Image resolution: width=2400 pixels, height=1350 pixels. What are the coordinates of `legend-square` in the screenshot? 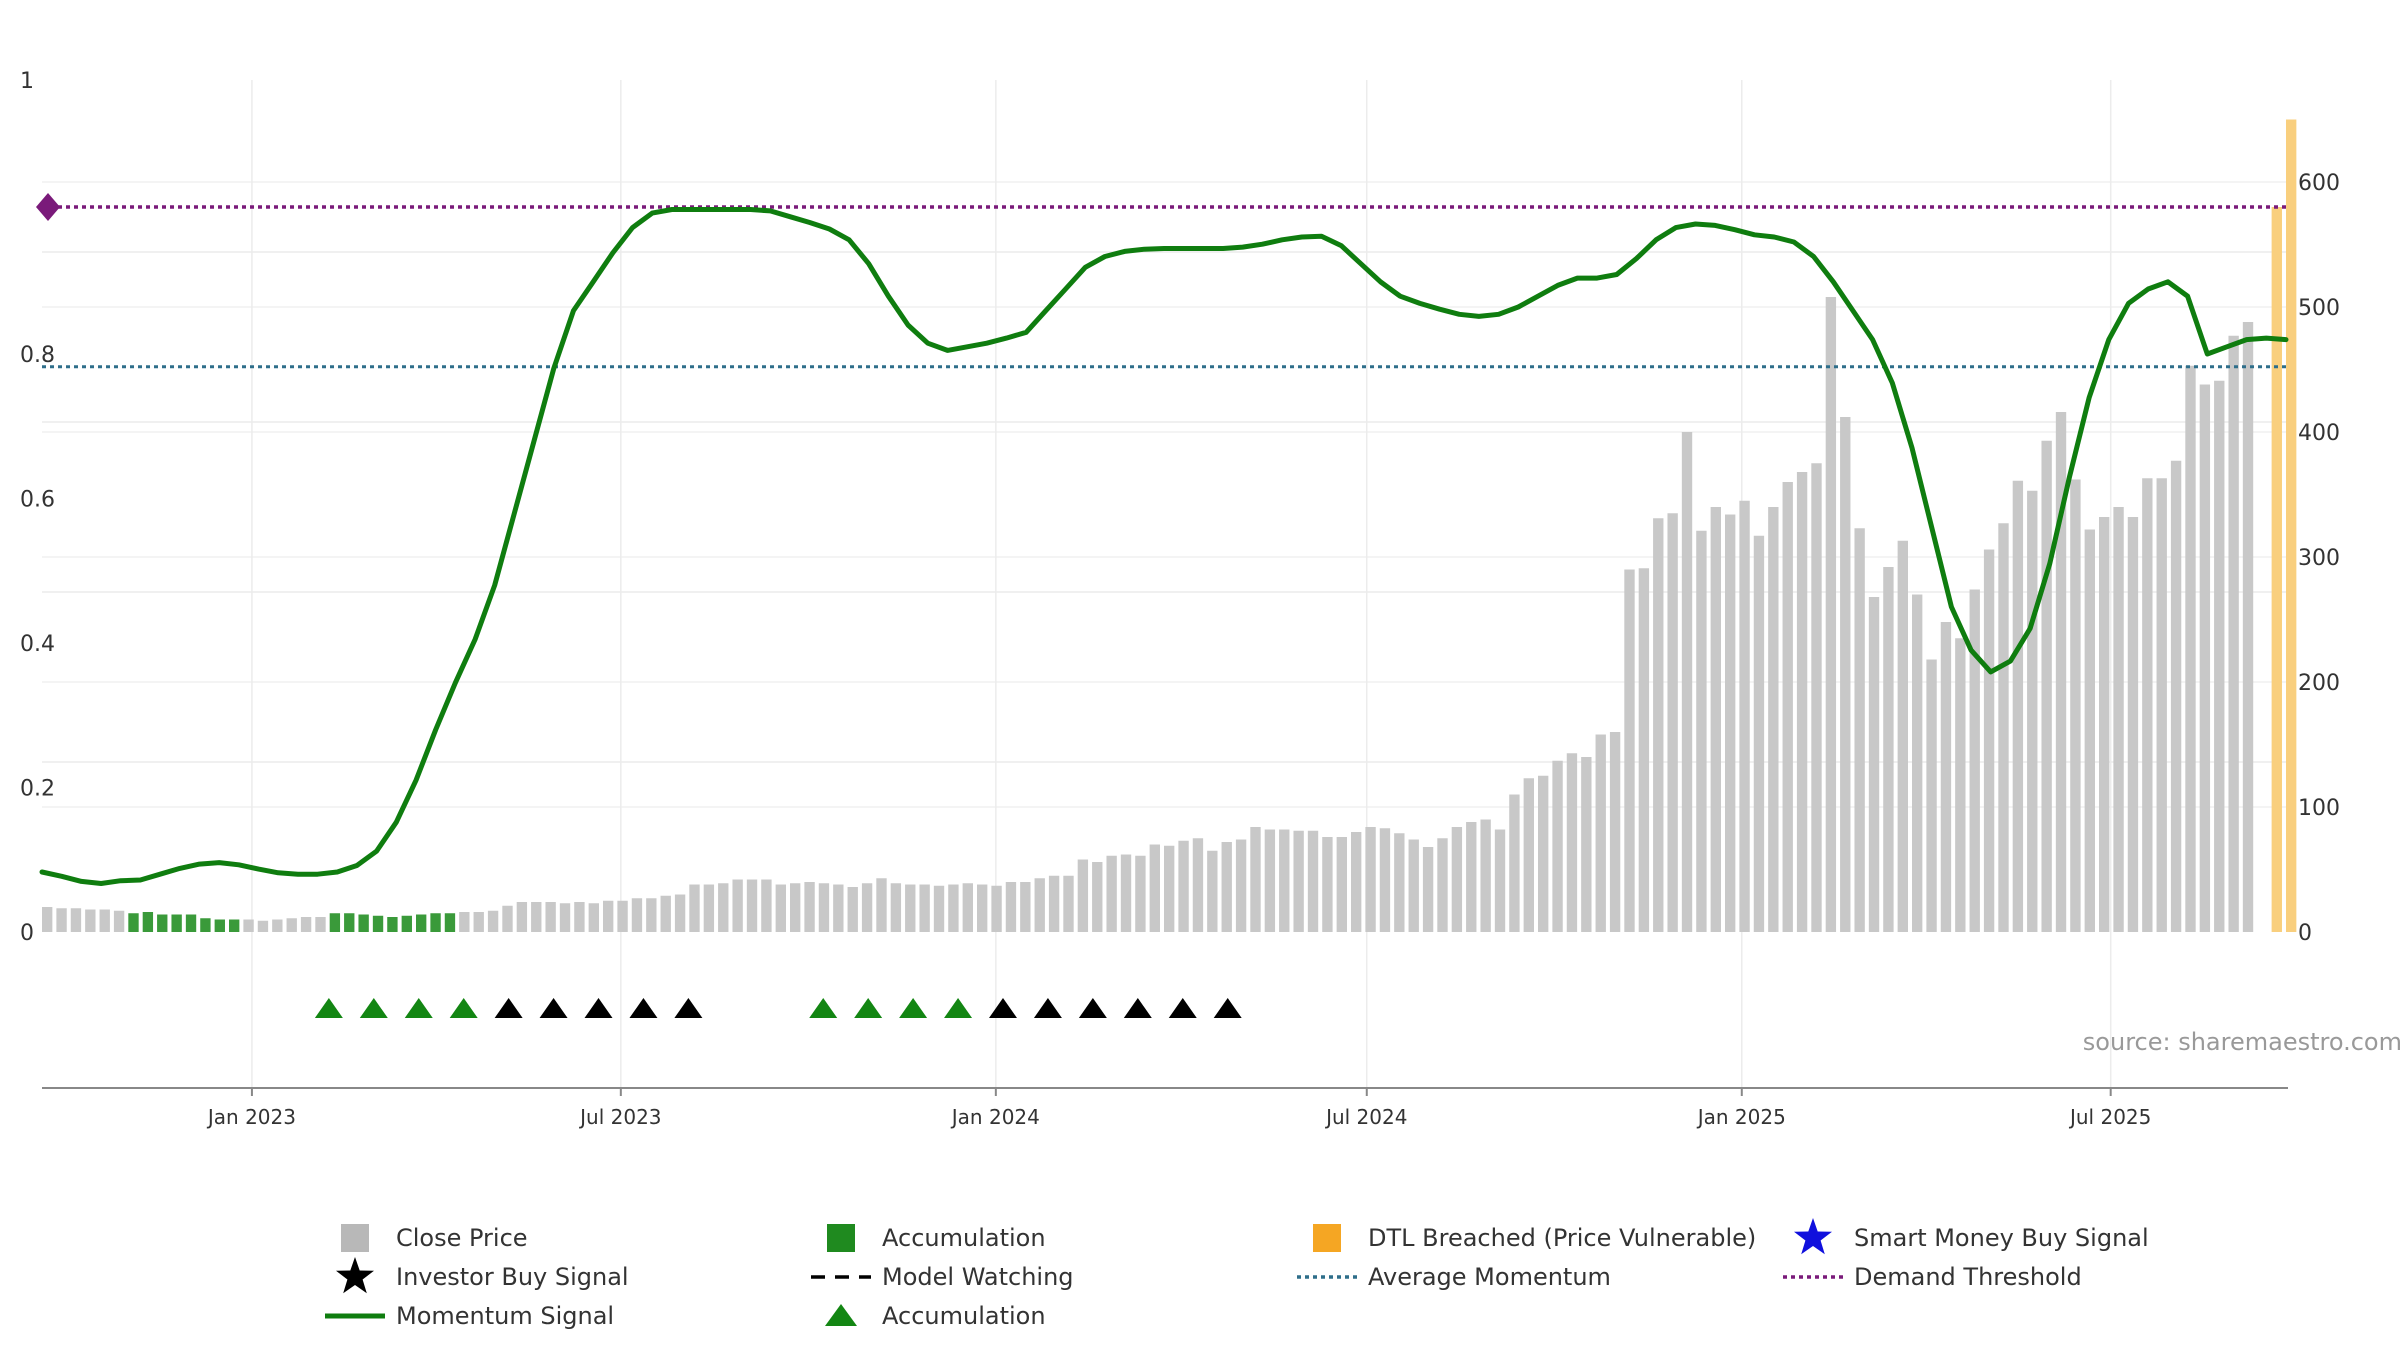 It's located at (1327, 1238).